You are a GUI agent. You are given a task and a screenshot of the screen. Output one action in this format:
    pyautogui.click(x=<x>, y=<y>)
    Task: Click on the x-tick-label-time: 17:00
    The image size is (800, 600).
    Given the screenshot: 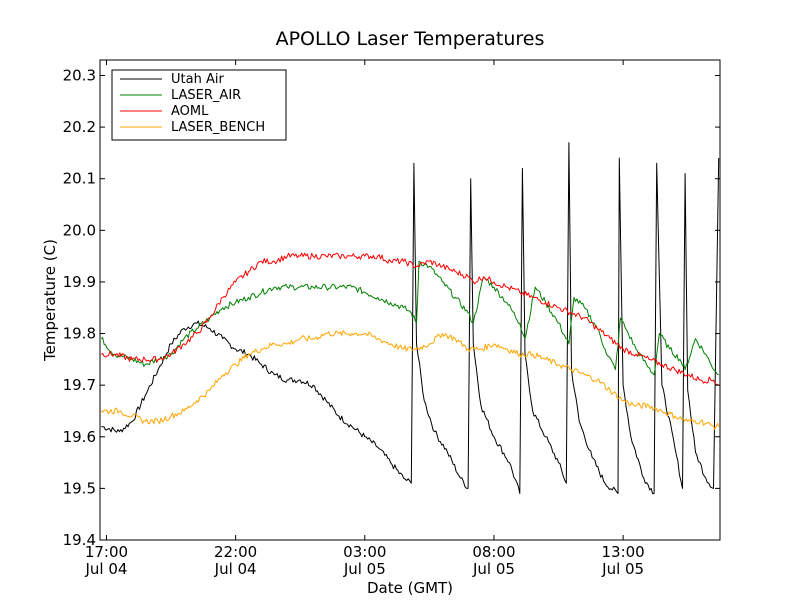 What is the action you would take?
    pyautogui.click(x=106, y=552)
    